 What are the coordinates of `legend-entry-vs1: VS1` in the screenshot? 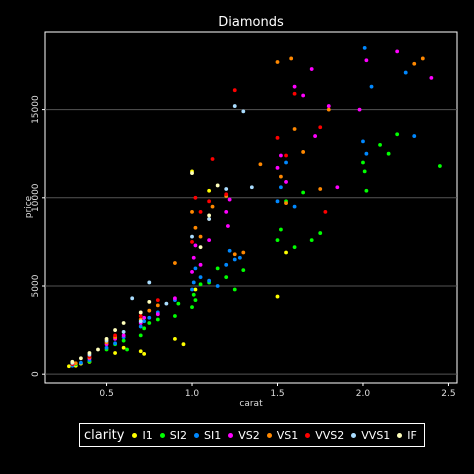 It's located at (282, 435).